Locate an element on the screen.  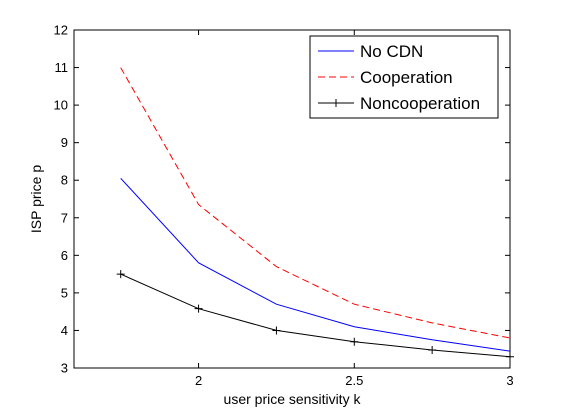
y-tick-label: 9 is located at coordinates (64, 142).